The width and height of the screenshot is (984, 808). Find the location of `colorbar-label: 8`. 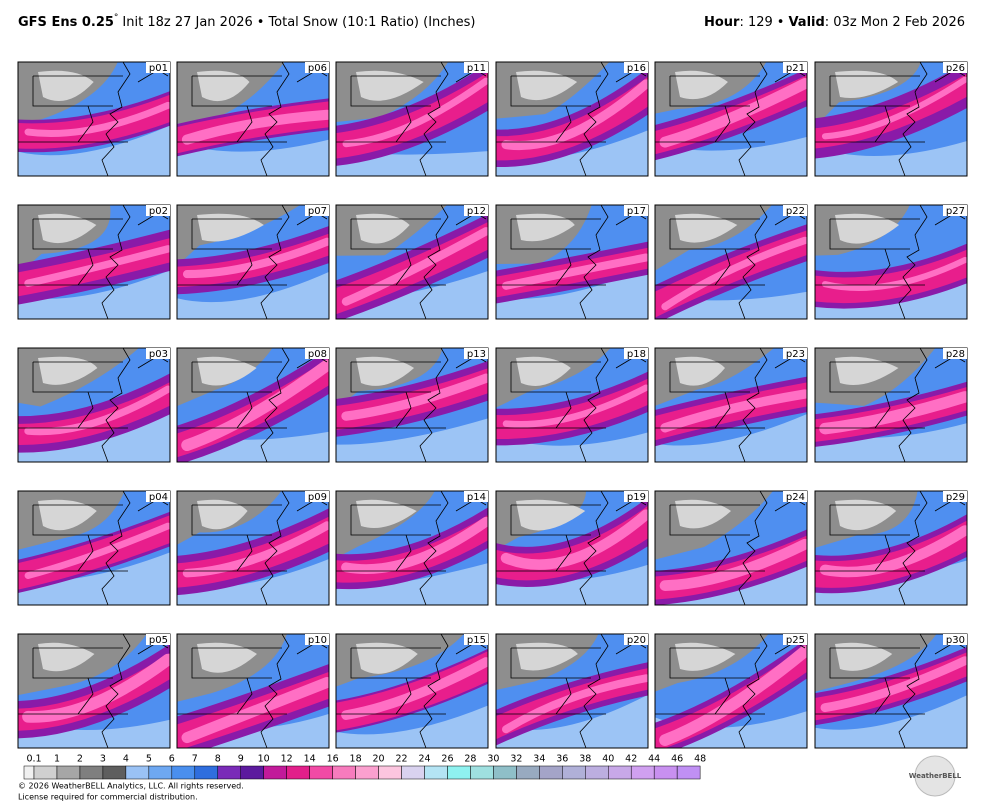

colorbar-label: 8 is located at coordinates (218, 759).